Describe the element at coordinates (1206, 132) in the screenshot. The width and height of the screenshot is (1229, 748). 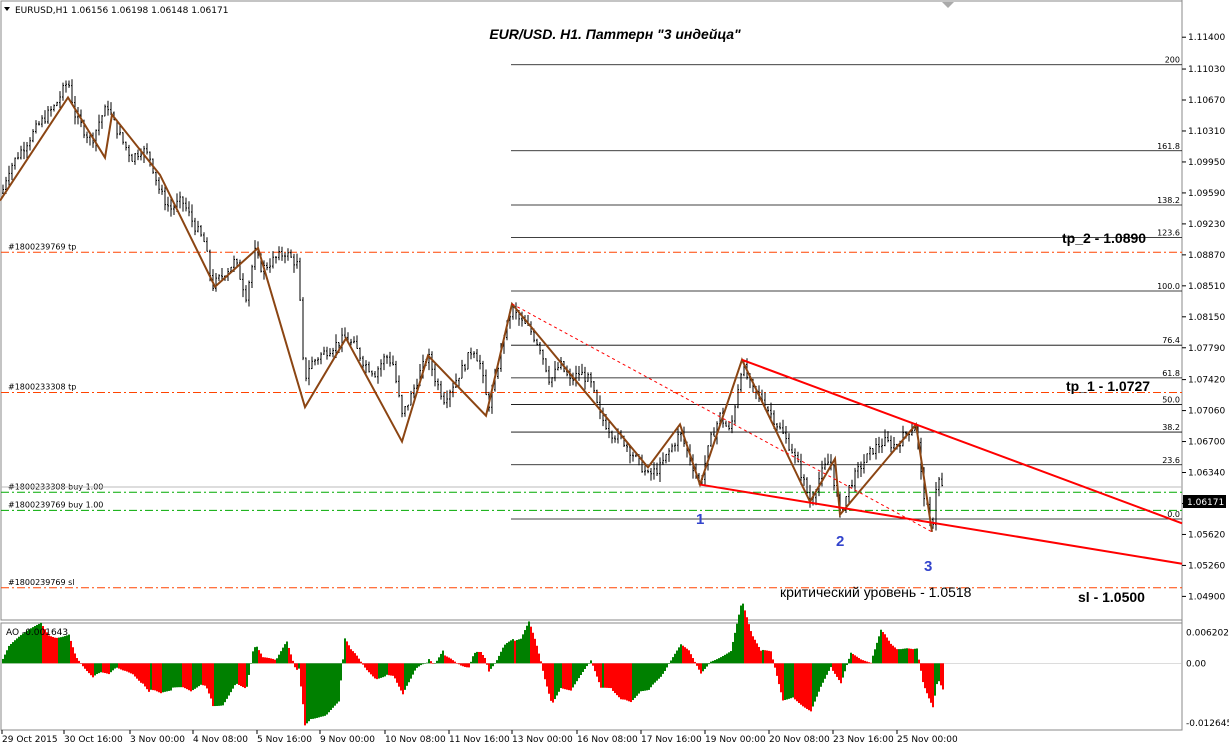
I see `y-tick-label: 1.10310` at that location.